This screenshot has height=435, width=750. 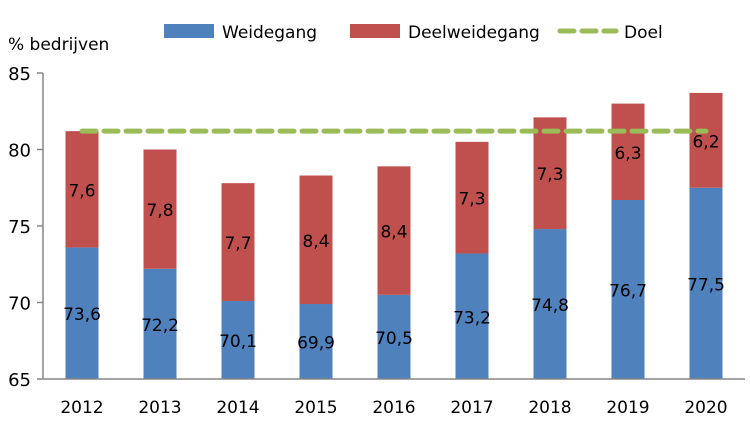 I want to click on bar-weidegang-2016, so click(x=394, y=336).